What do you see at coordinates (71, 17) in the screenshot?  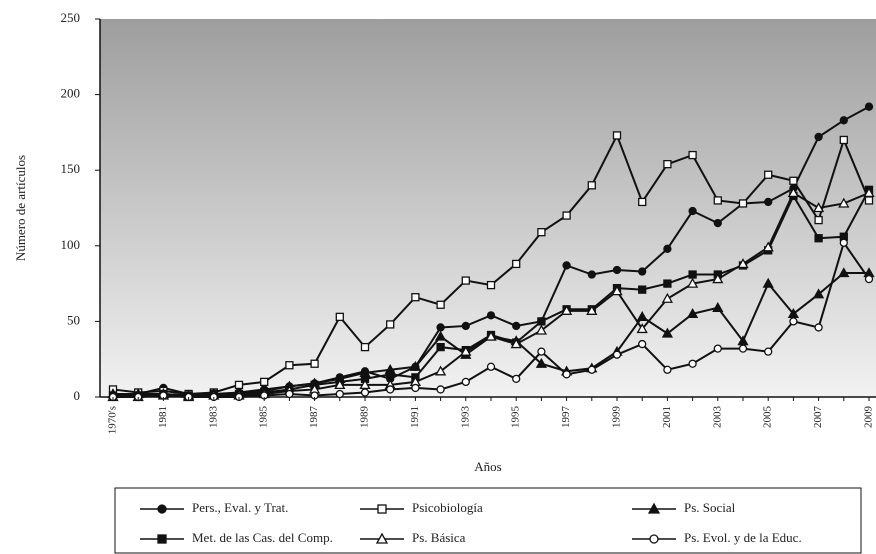 I see `y-tick-label: 250` at bounding box center [71, 17].